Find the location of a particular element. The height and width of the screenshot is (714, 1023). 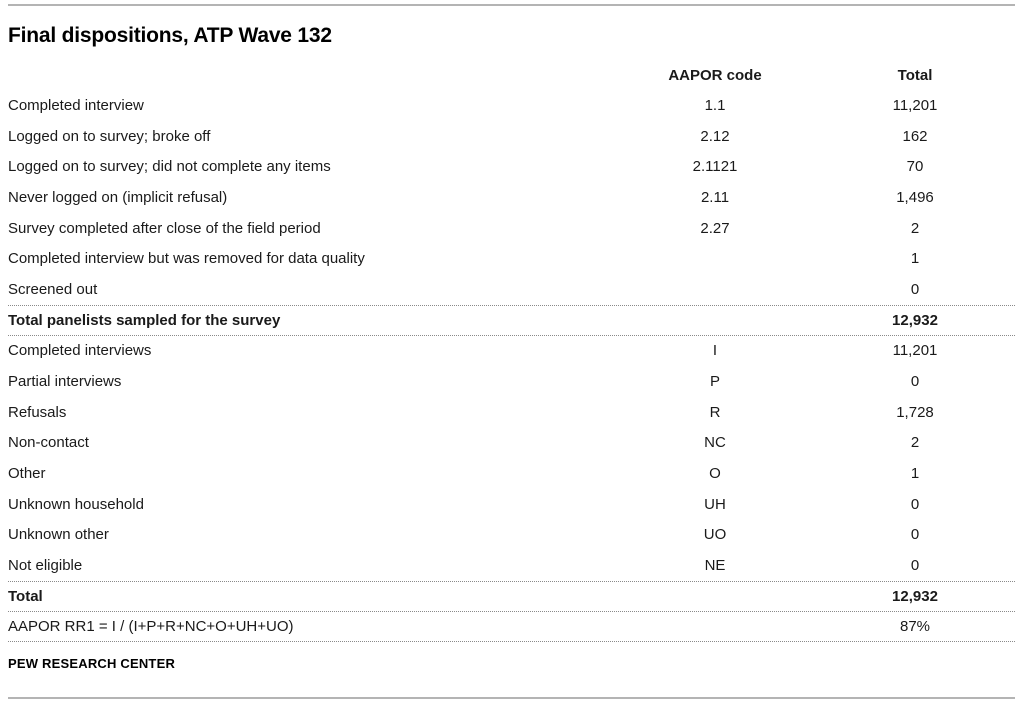

row-label: Logged on to survey; broke off is located at coordinates (109, 136).